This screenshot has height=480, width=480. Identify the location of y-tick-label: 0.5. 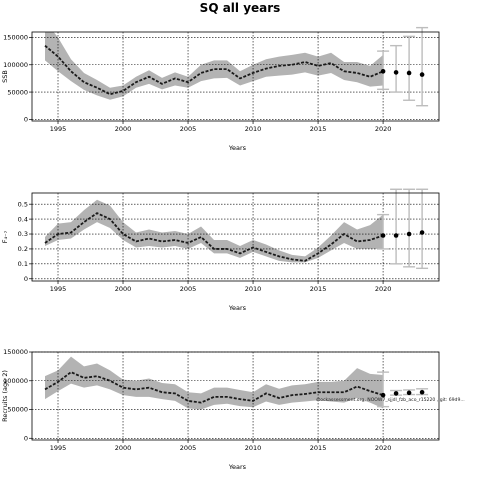
(23, 204).